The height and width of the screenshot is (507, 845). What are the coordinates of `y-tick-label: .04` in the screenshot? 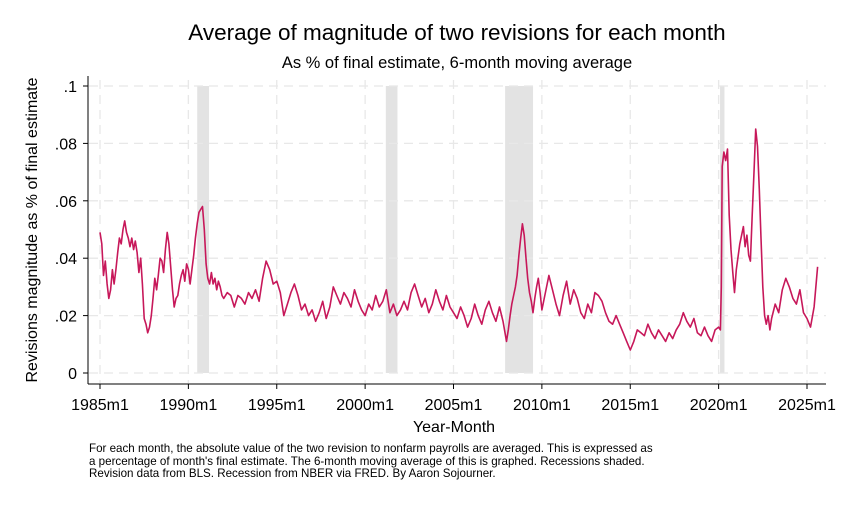 It's located at (66, 259).